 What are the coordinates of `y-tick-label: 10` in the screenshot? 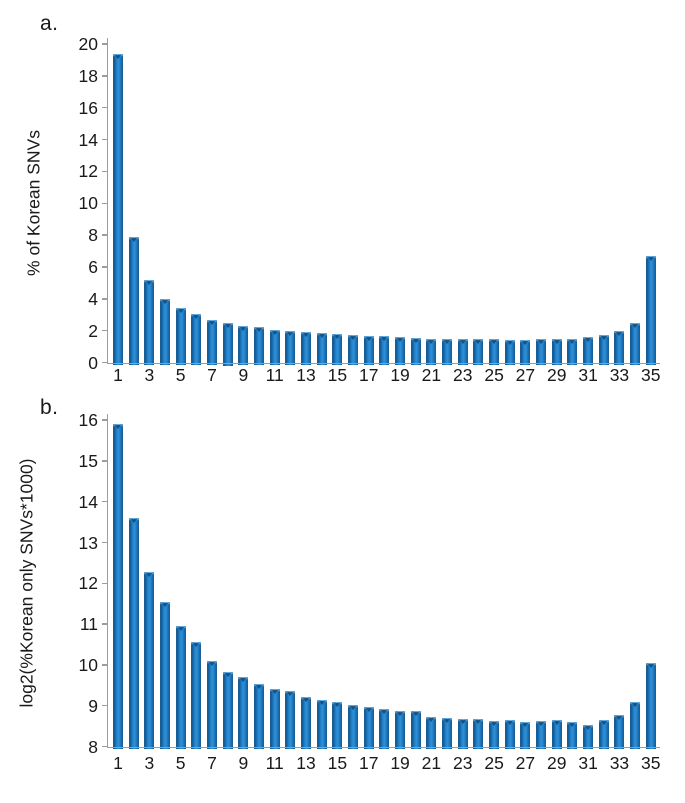 It's located at (88, 203).